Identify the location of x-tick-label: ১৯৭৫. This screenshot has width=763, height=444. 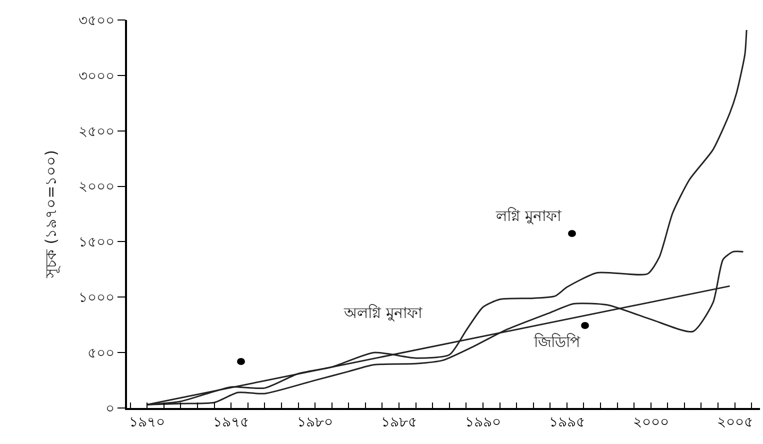
(231, 422).